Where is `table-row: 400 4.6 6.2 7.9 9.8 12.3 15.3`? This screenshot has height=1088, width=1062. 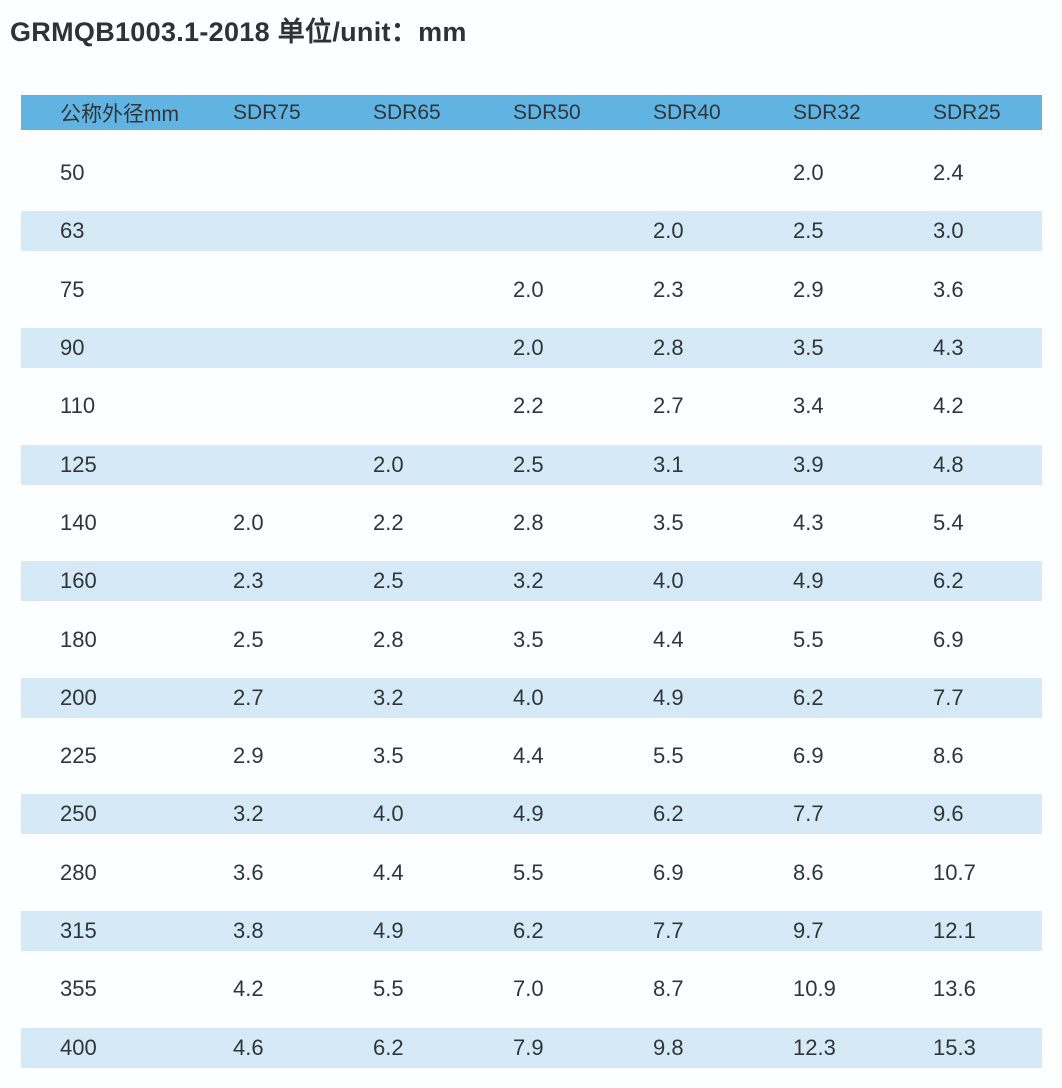 table-row: 400 4.6 6.2 7.9 9.8 12.3 15.3 is located at coordinates (531, 1047).